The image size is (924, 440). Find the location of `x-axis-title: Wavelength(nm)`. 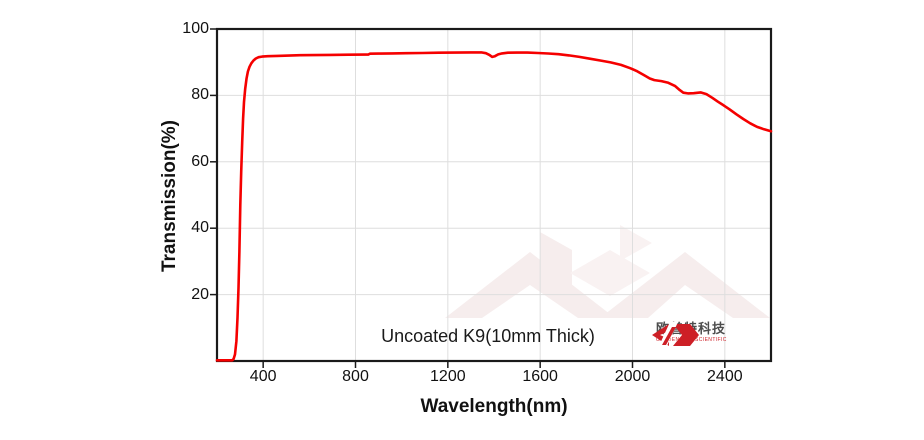

x-axis-title: Wavelength(nm) is located at coordinates (494, 406).